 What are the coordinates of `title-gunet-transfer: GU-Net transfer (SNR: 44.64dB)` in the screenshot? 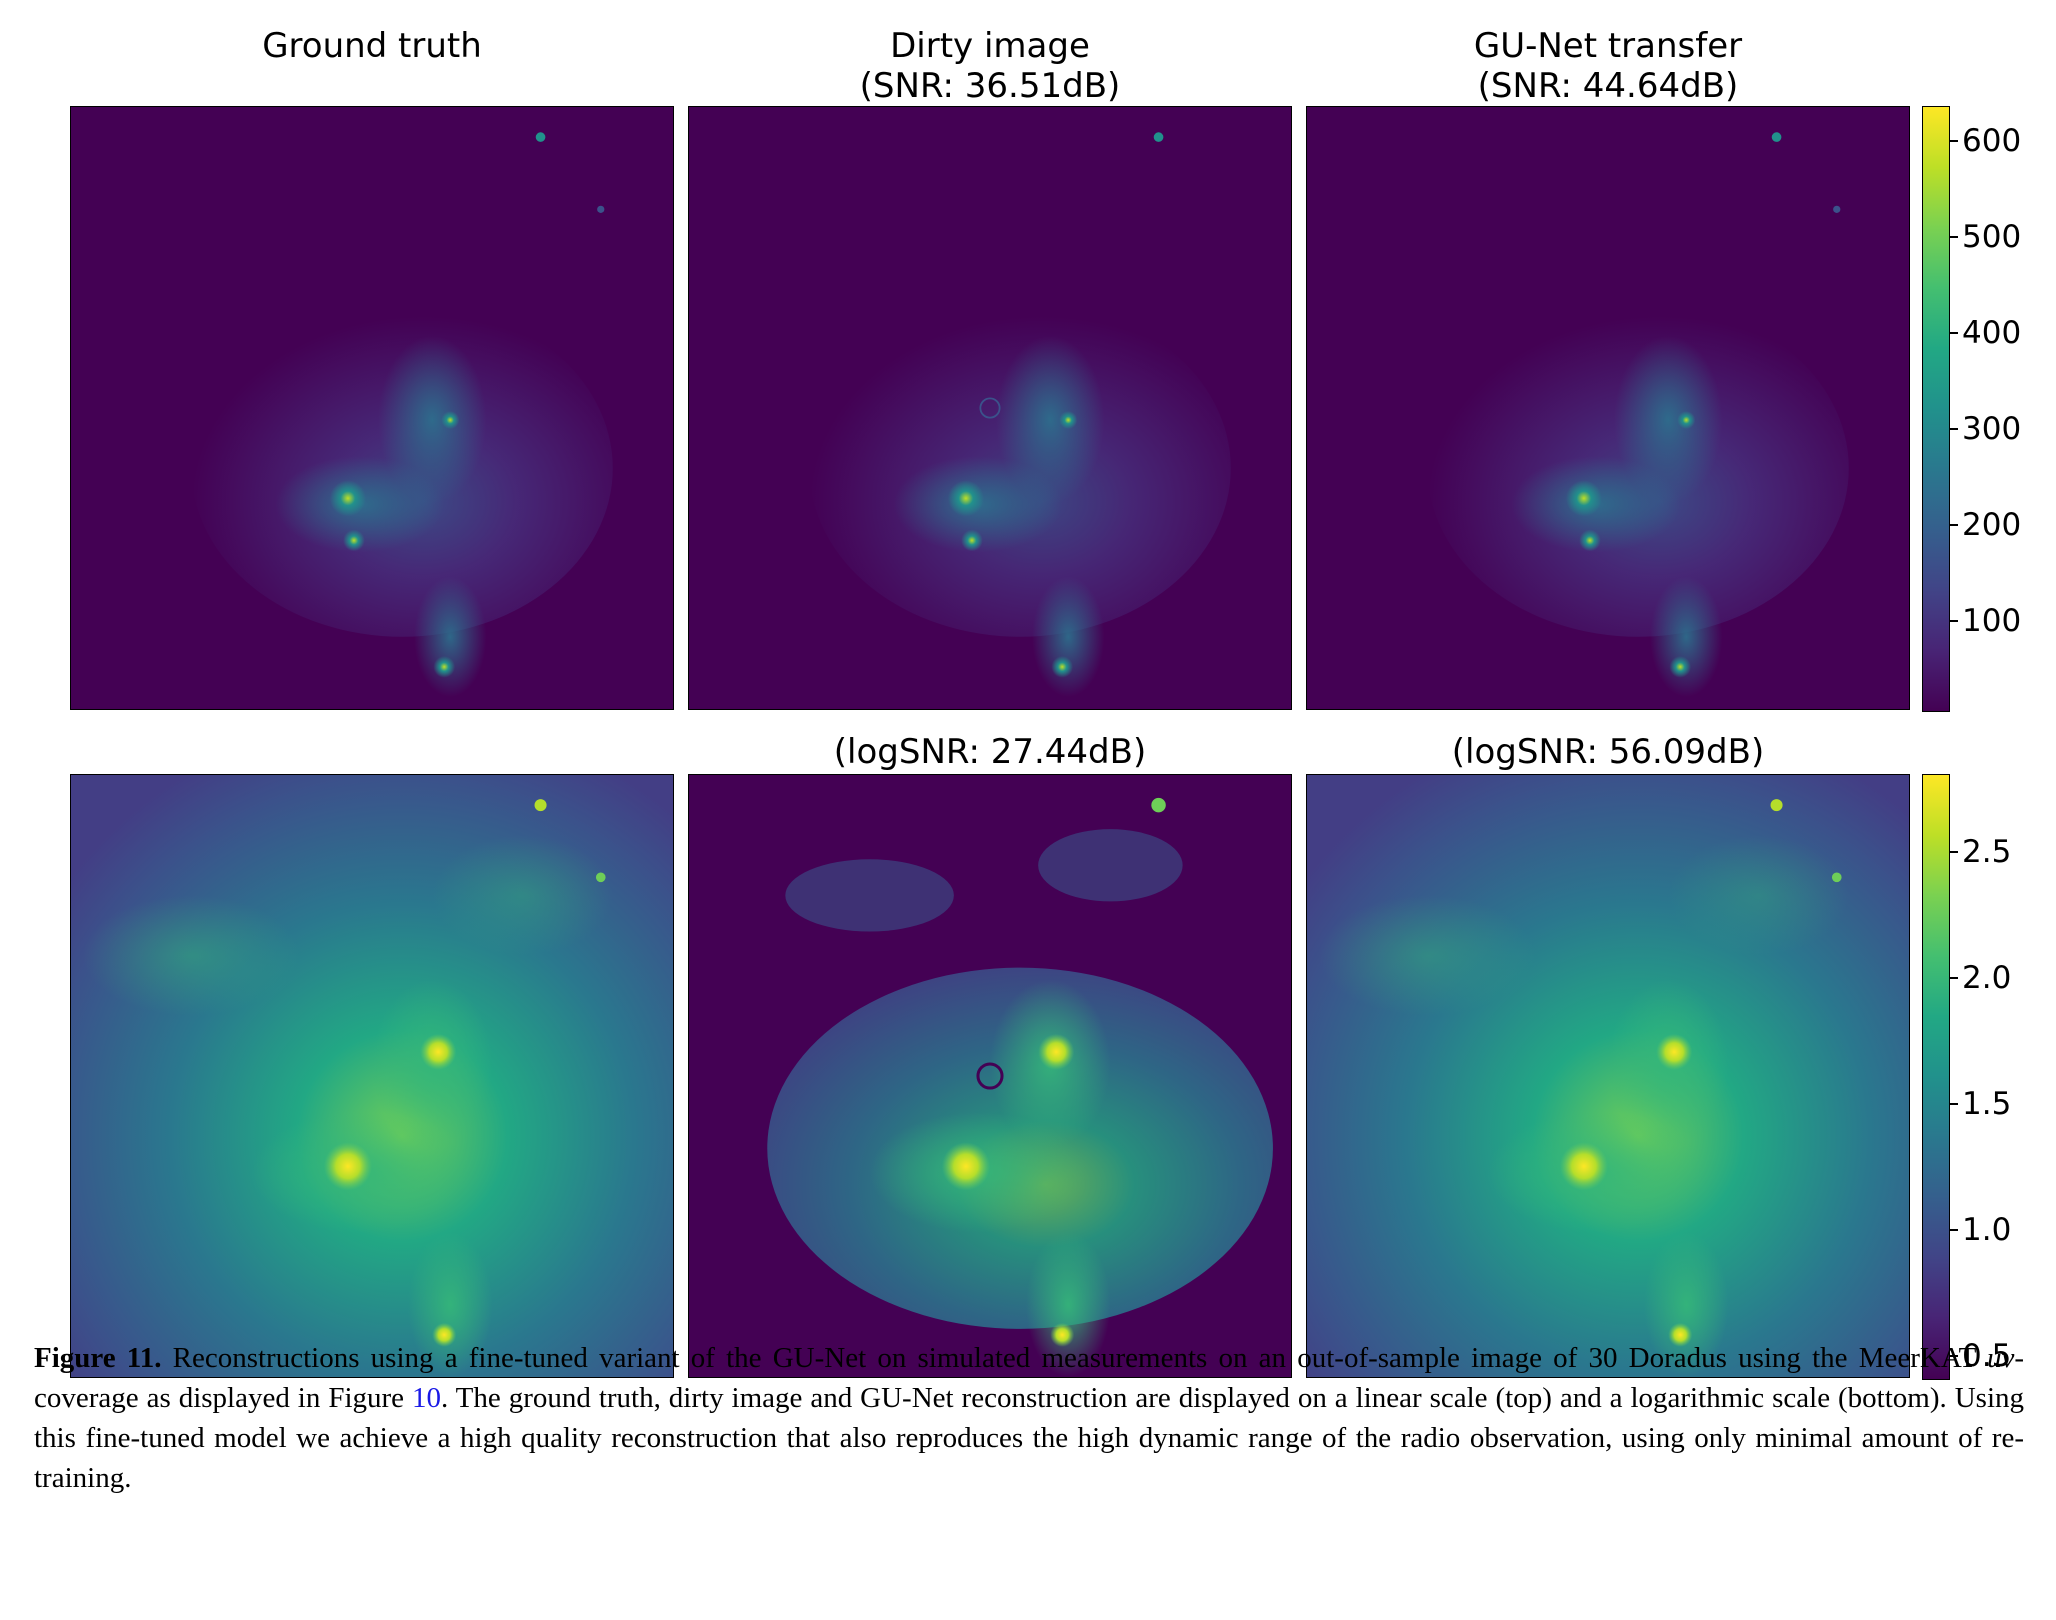 It's located at (1608, 66).